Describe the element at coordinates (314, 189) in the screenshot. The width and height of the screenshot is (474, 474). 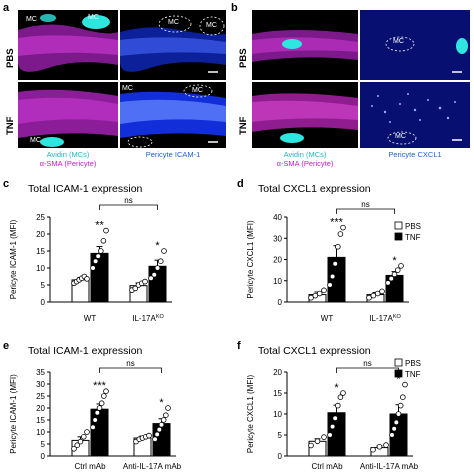
I see `chart-title-d: Total CXCL1 expression` at that location.